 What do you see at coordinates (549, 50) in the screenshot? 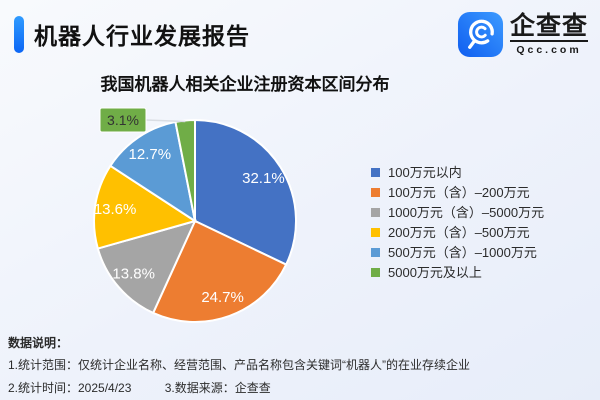
I see `qcc-domain: Qcc.com` at bounding box center [549, 50].